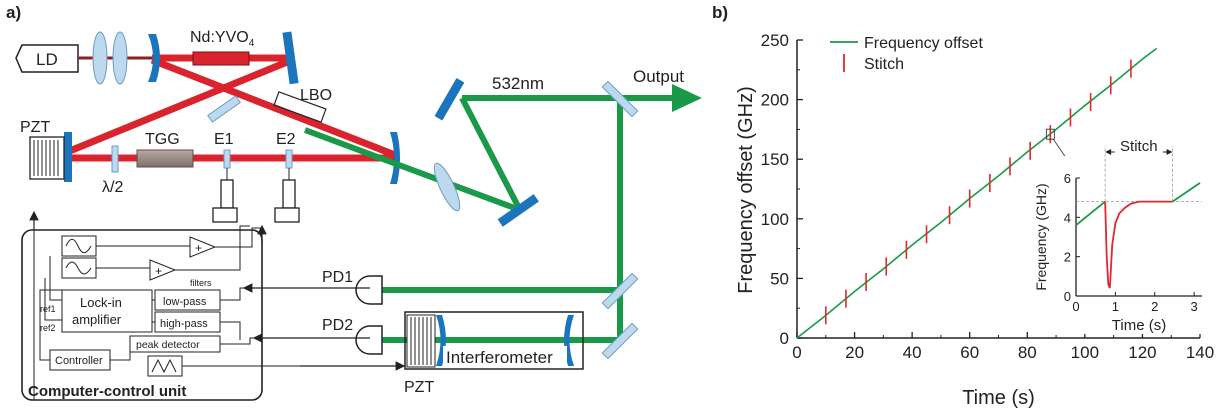  Describe the element at coordinates (300, 107) in the screenshot. I see `lbo-crystal` at that location.